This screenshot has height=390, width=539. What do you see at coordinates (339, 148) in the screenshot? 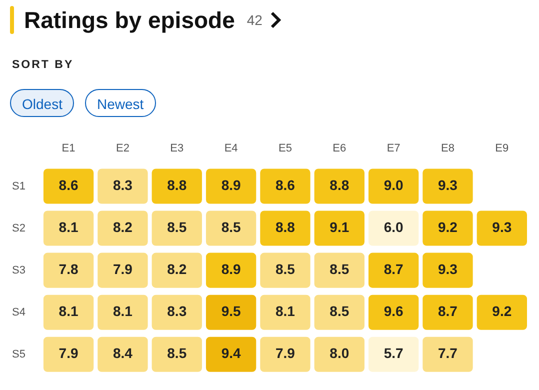
I see `x-tick-label: E6` at bounding box center [339, 148].